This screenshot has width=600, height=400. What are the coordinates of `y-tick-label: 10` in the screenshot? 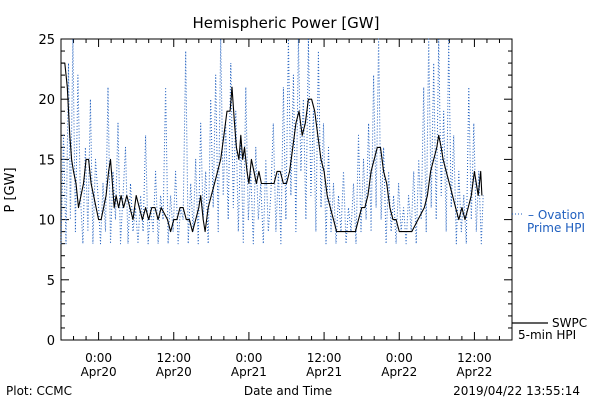 It's located at (46, 221).